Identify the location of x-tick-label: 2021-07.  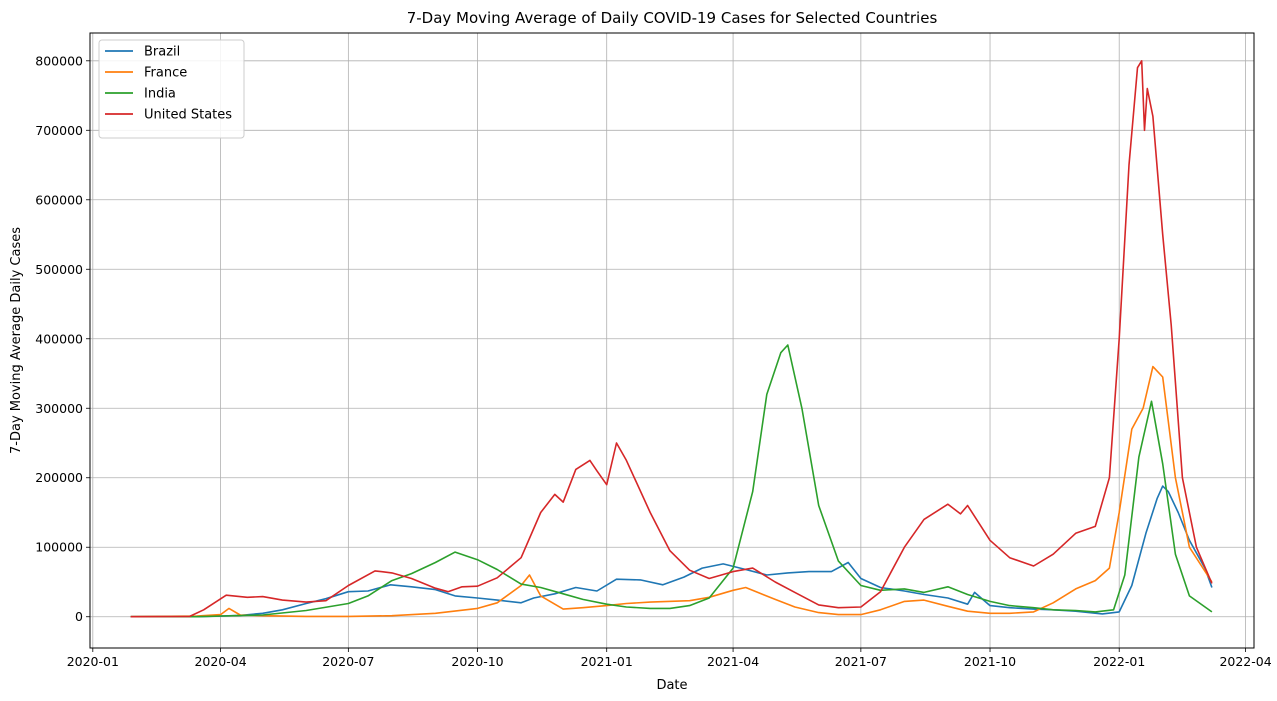
(861, 661).